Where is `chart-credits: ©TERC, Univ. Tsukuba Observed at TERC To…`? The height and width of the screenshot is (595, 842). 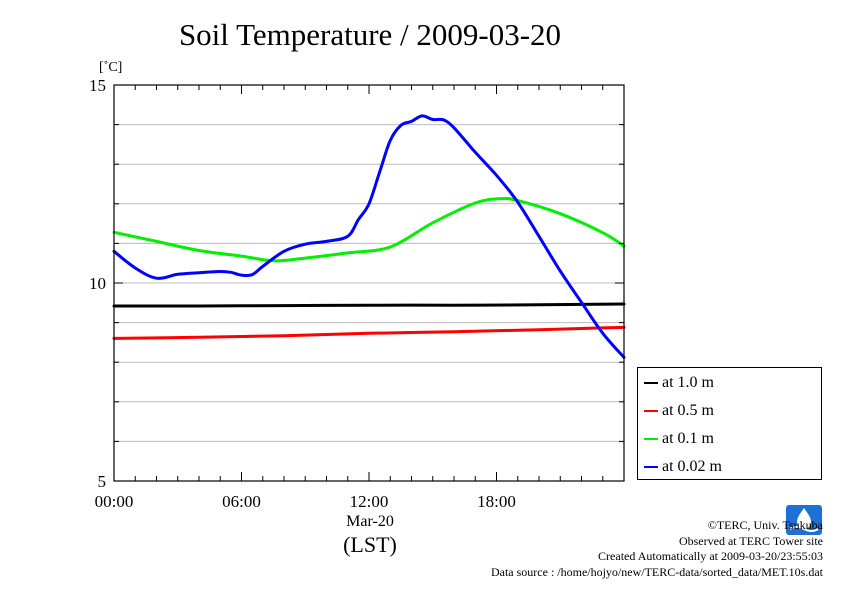 chart-credits: ©TERC, Univ. Tsukuba Observed at TERC To… is located at coordinates (657, 549).